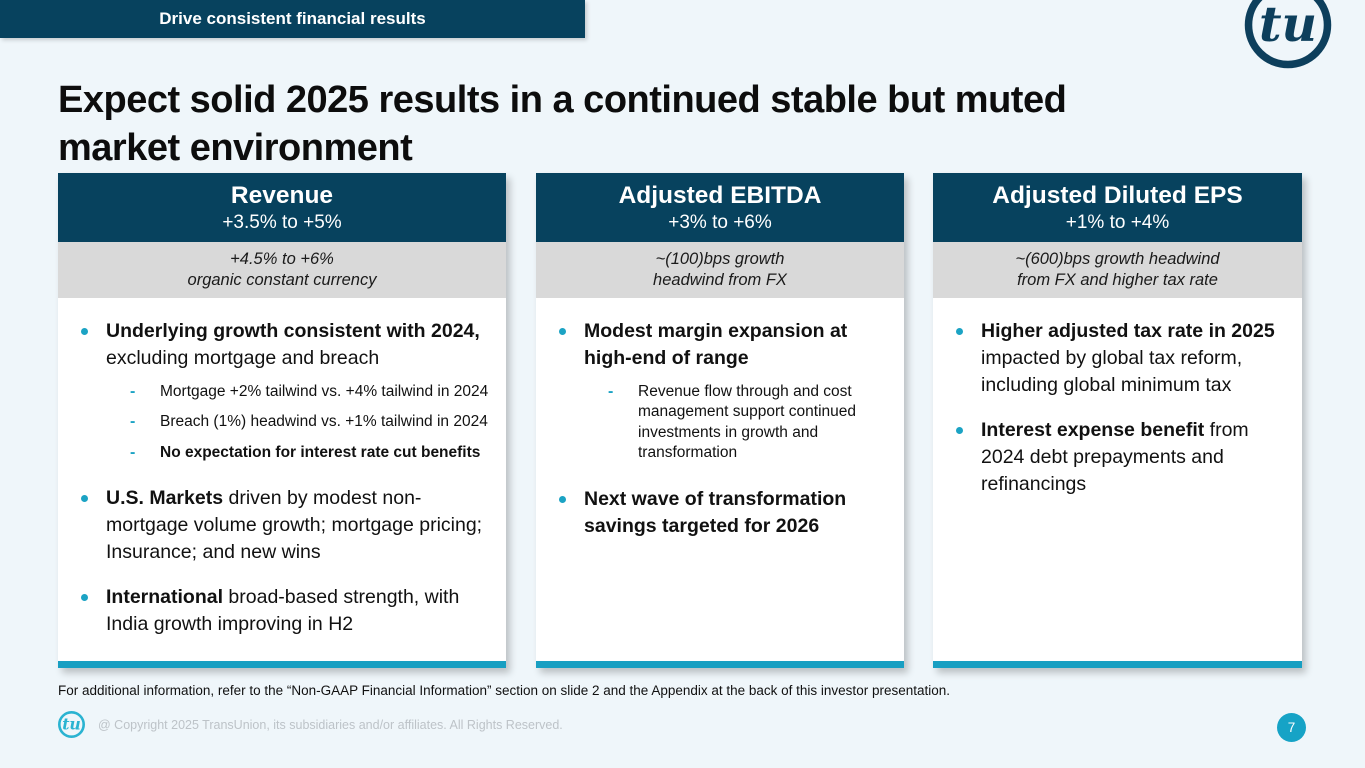 Image resolution: width=1365 pixels, height=768 pixels. I want to click on bullet-lead: International, so click(165, 596).